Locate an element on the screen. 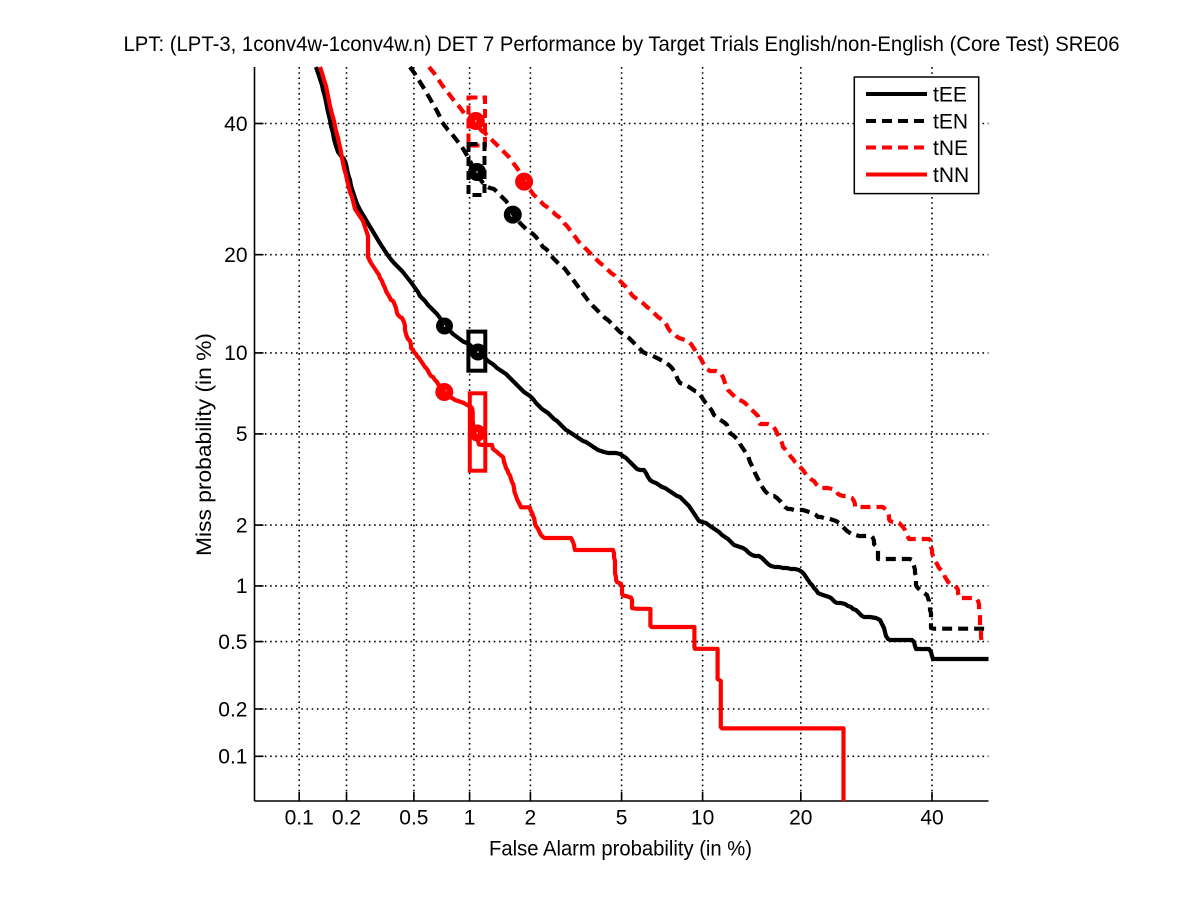  svg-text: Miss probability (in %) is located at coordinates (204, 444).